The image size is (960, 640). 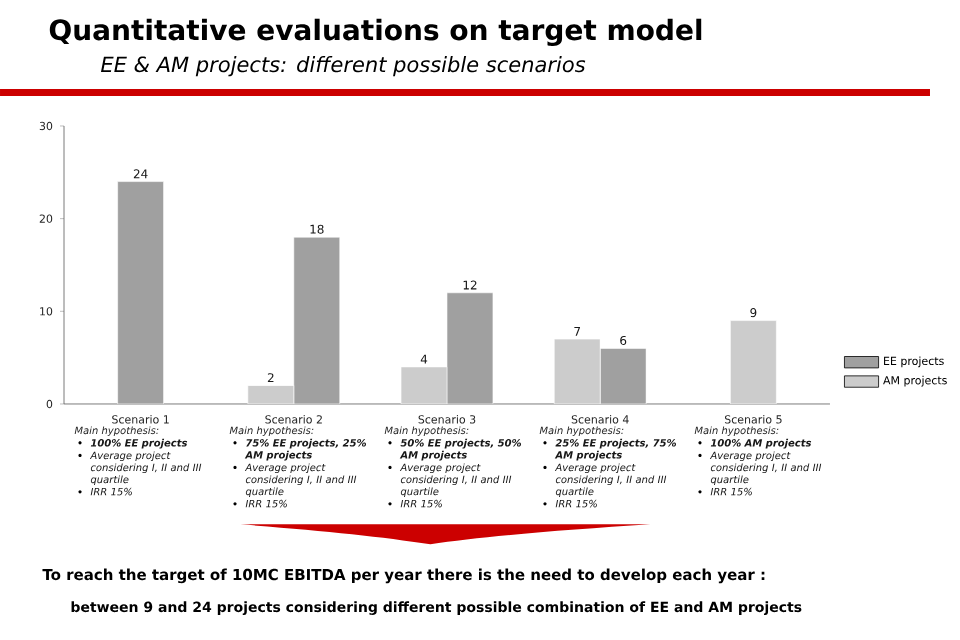 What do you see at coordinates (343, 66) in the screenshot?
I see `chart-subtitle: EE & AM projects: different possible scenarios` at bounding box center [343, 66].